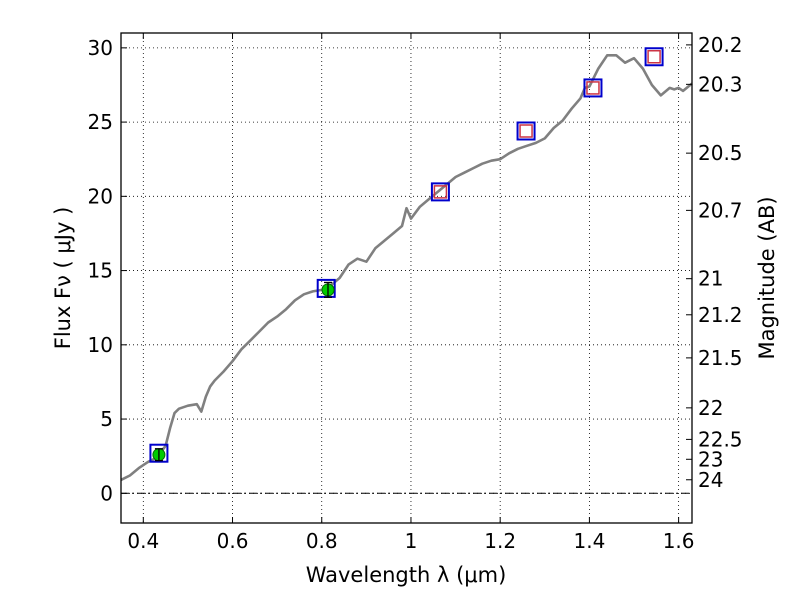  Describe the element at coordinates (243, 371) in the screenshot. I see `photometry-points` at that location.